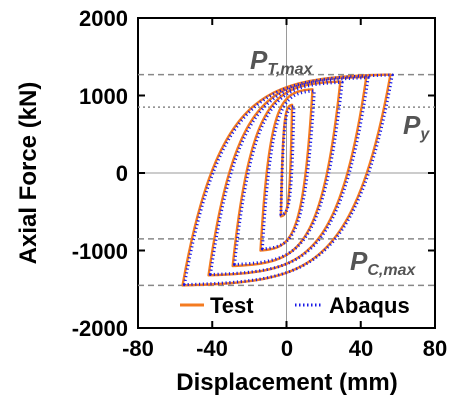  Describe the element at coordinates (122, 173) in the screenshot. I see `y-tick-label-0: 0` at that location.